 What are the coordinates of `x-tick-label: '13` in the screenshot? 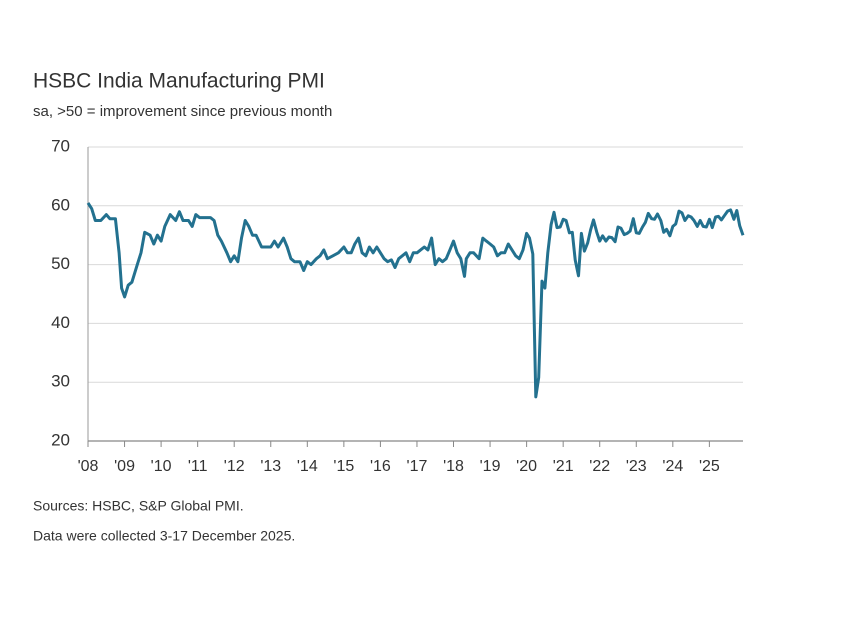 It's located at (270, 466).